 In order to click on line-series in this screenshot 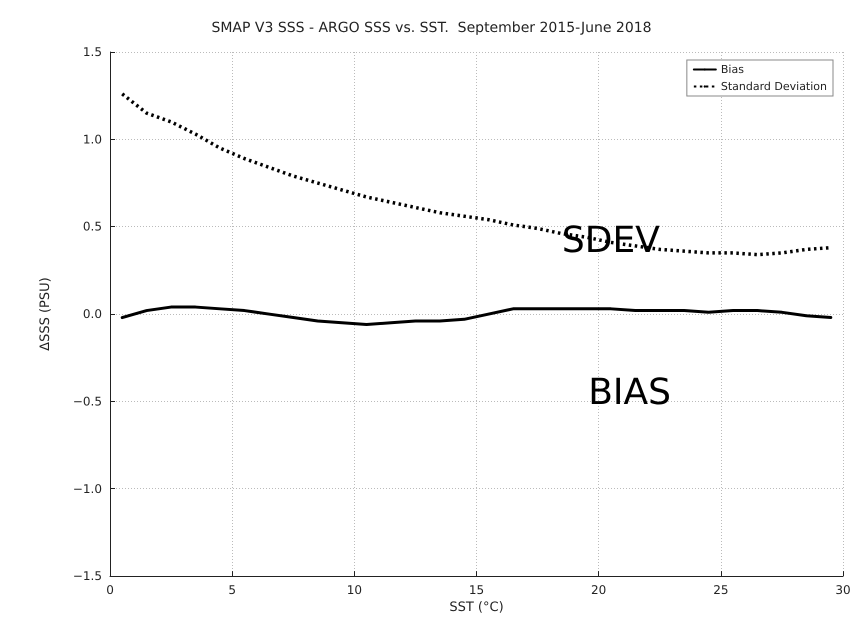, I will do `click(476, 316)`.